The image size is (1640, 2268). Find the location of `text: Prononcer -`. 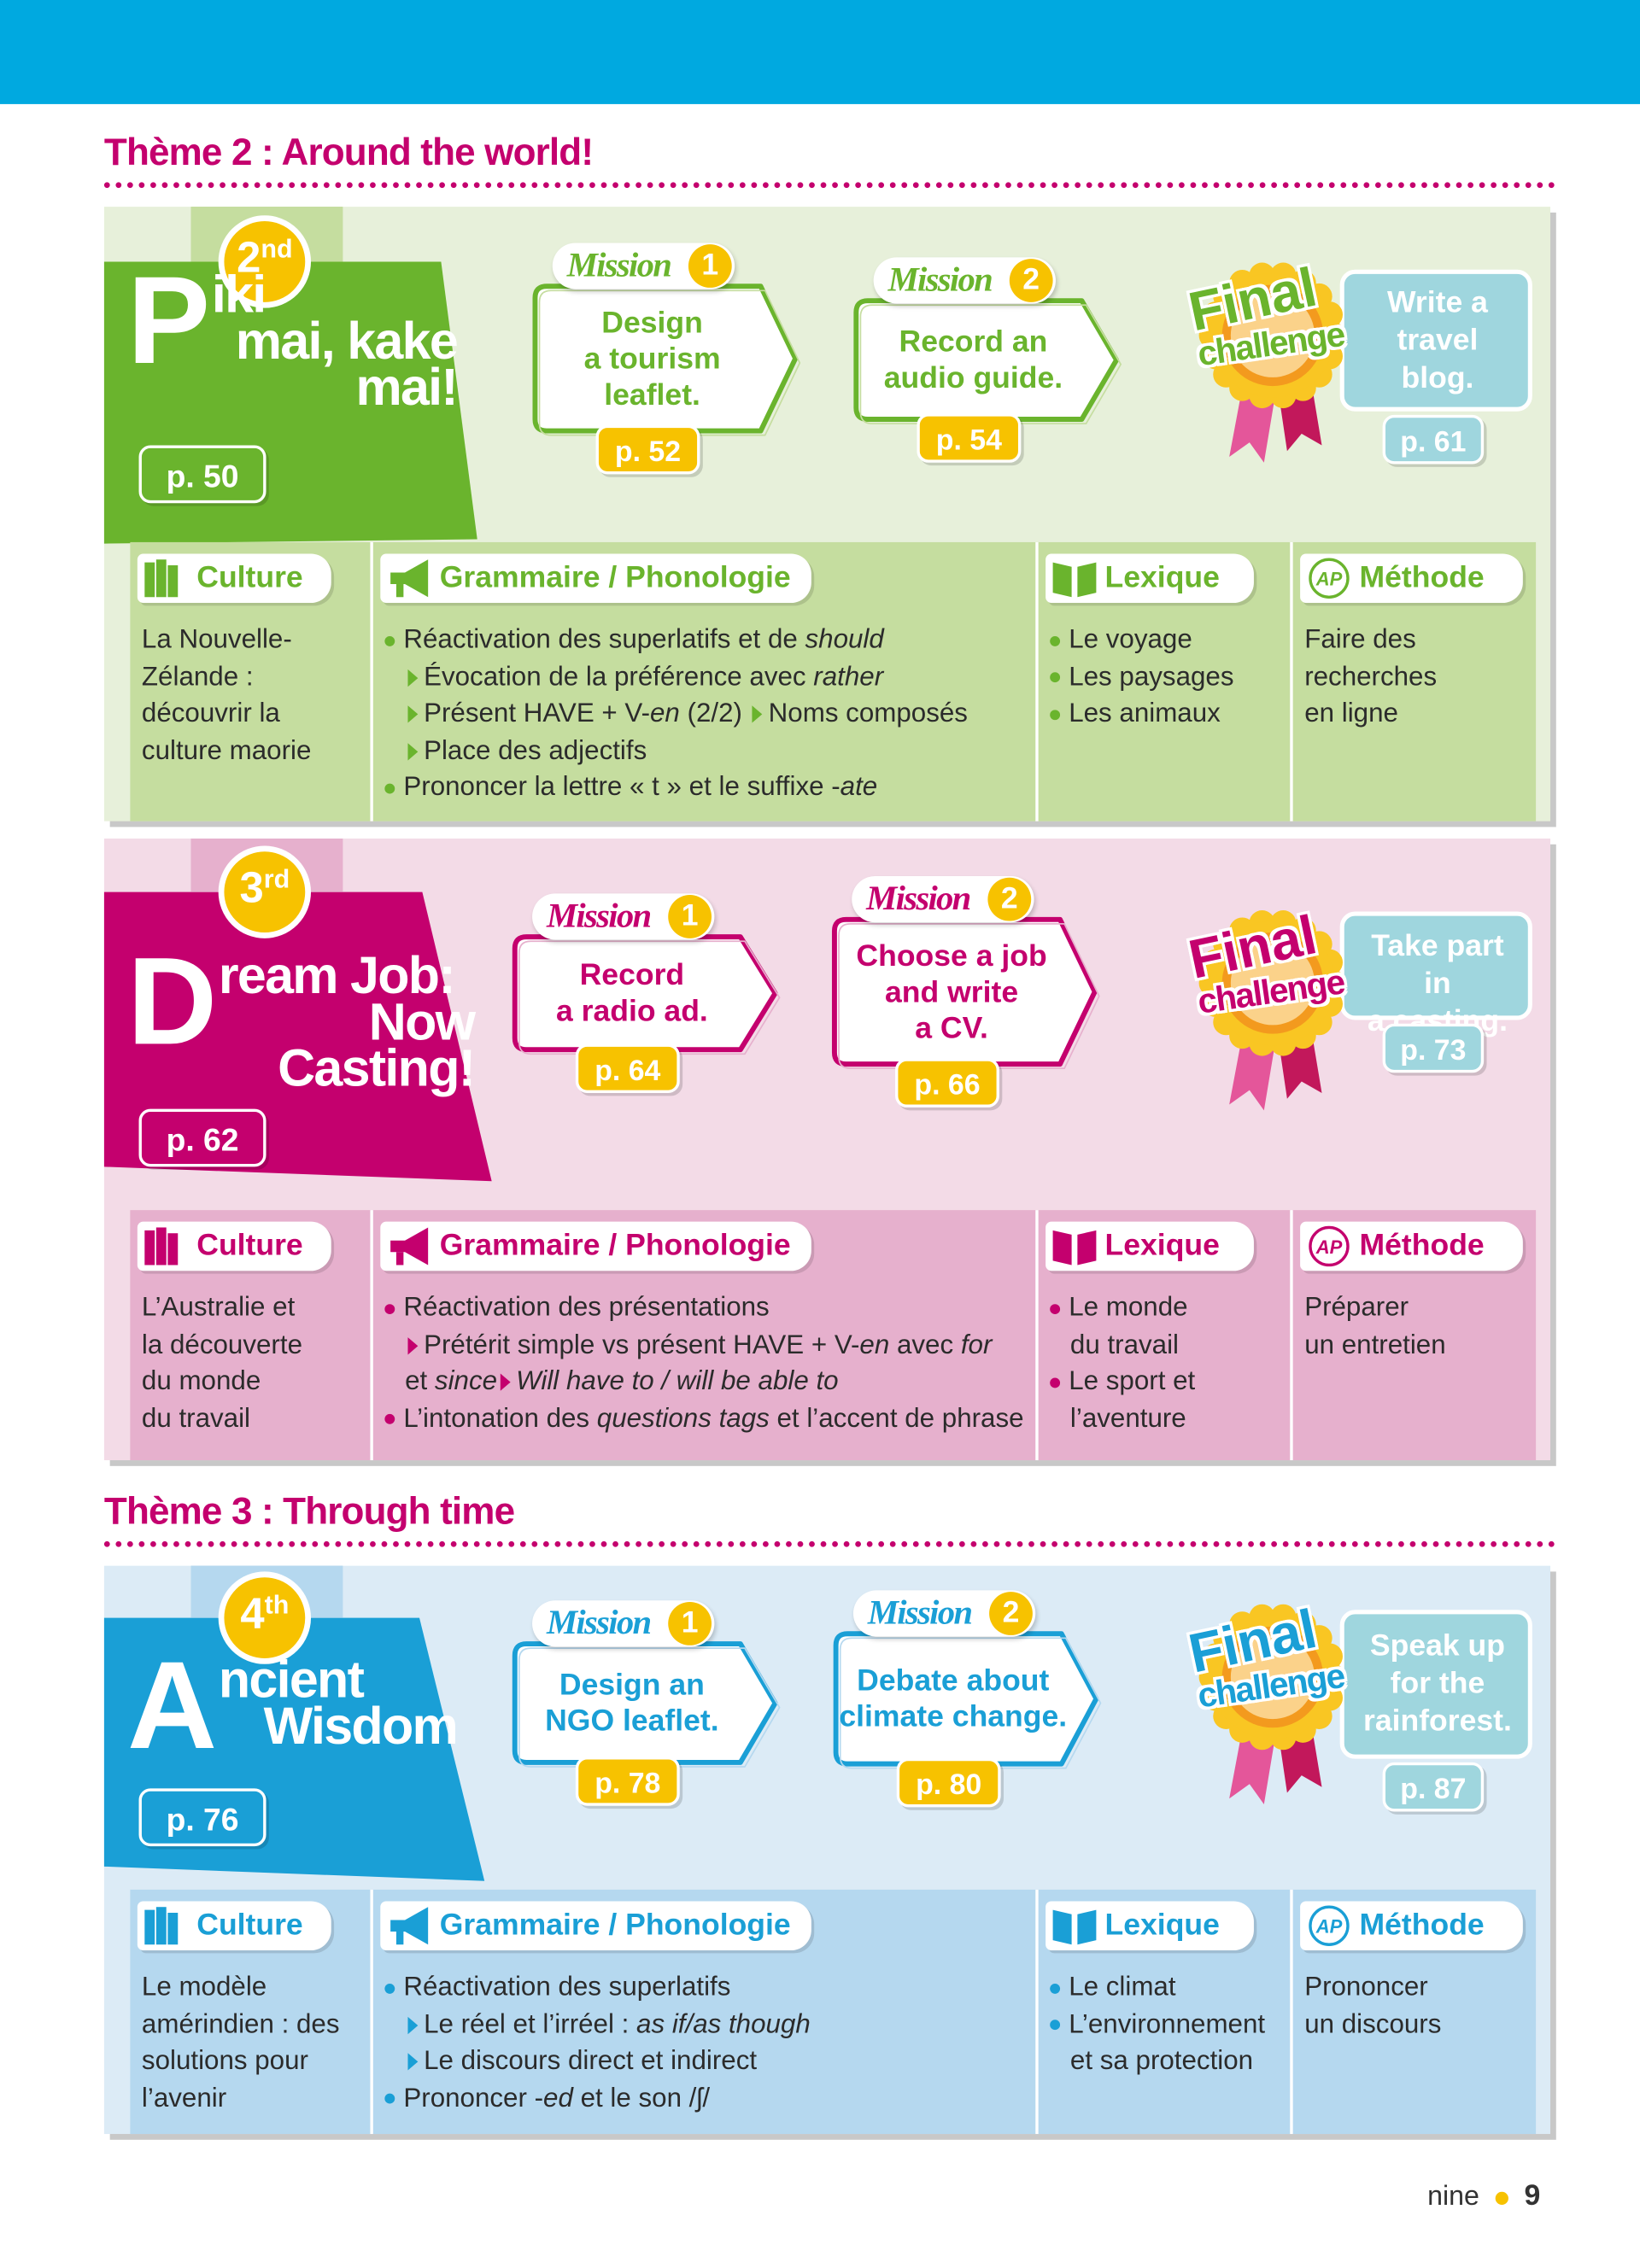

text: Prononcer - is located at coordinates (473, 2097).